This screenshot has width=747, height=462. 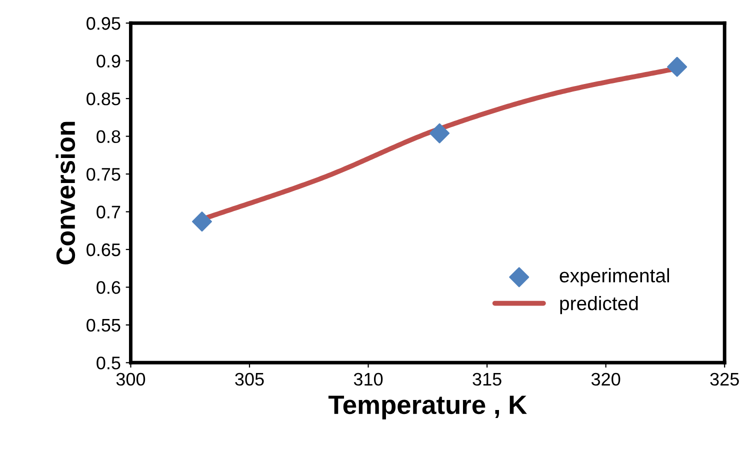 I want to click on y-tick-label: 0.65, so click(x=103, y=249).